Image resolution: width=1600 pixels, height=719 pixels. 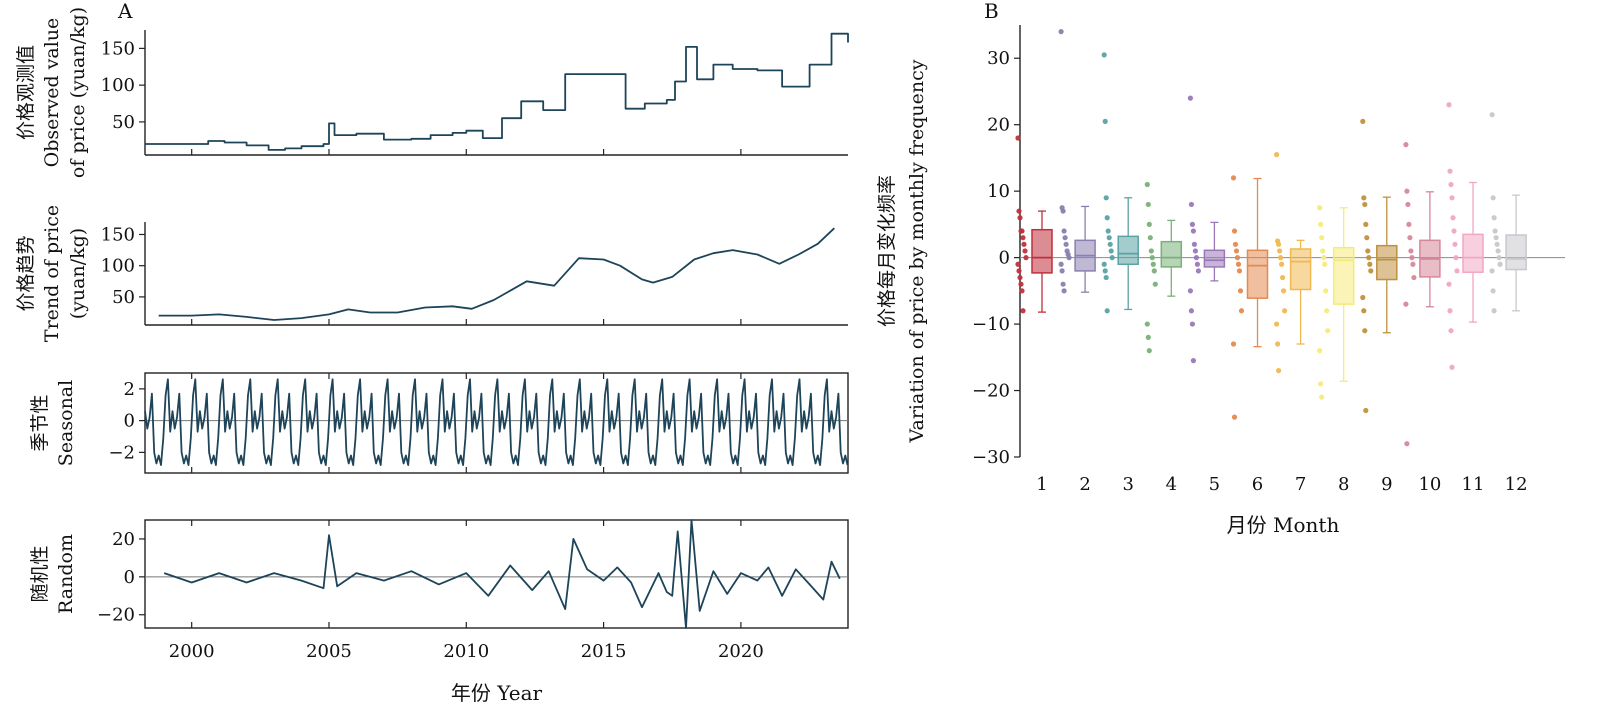 I want to click on x-tick-label: 12, so click(x=1516, y=484).